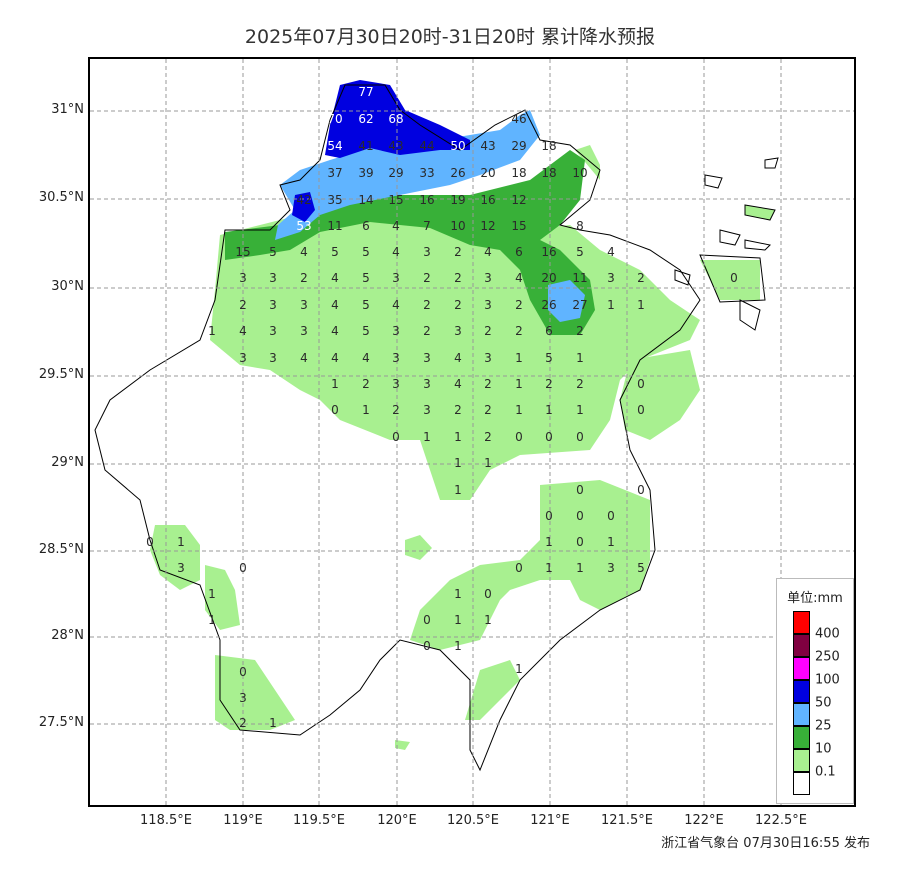  What do you see at coordinates (61, 549) in the screenshot?
I see `y-tick-label: 28.5°N` at bounding box center [61, 549].